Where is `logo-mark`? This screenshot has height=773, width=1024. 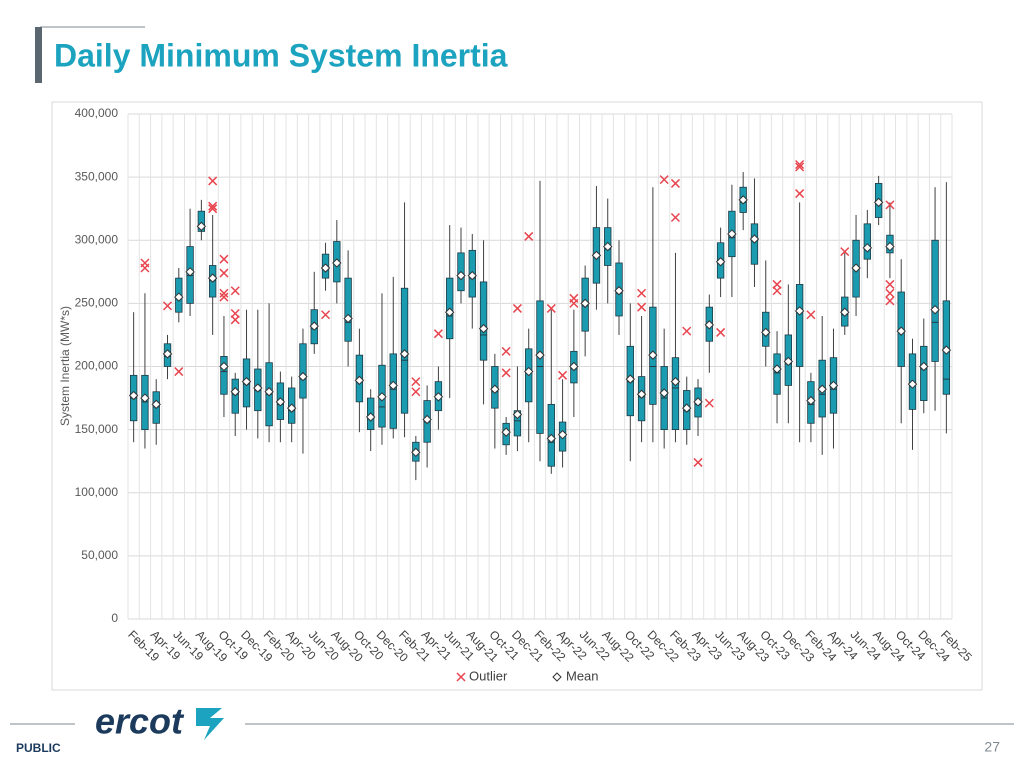 logo-mark is located at coordinates (210, 724).